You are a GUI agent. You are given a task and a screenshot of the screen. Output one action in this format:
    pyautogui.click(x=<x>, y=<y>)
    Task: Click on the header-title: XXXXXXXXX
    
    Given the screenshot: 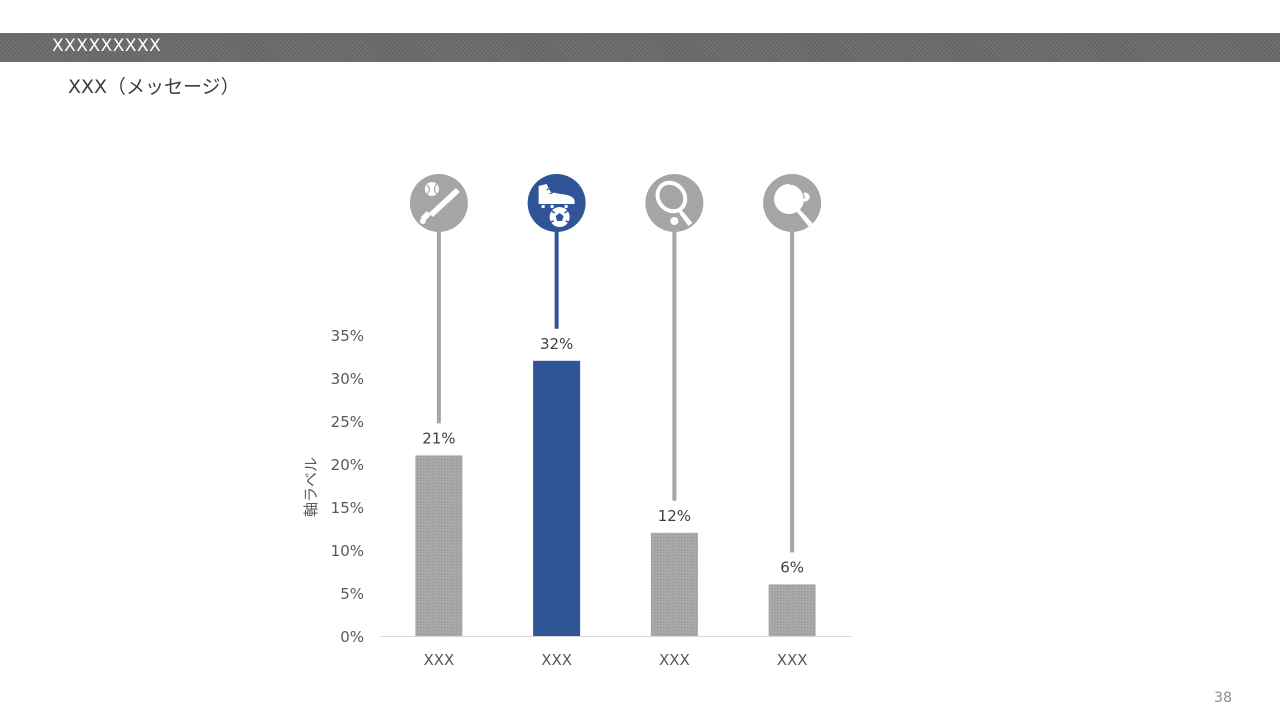 What is the action you would take?
    pyautogui.click(x=107, y=46)
    